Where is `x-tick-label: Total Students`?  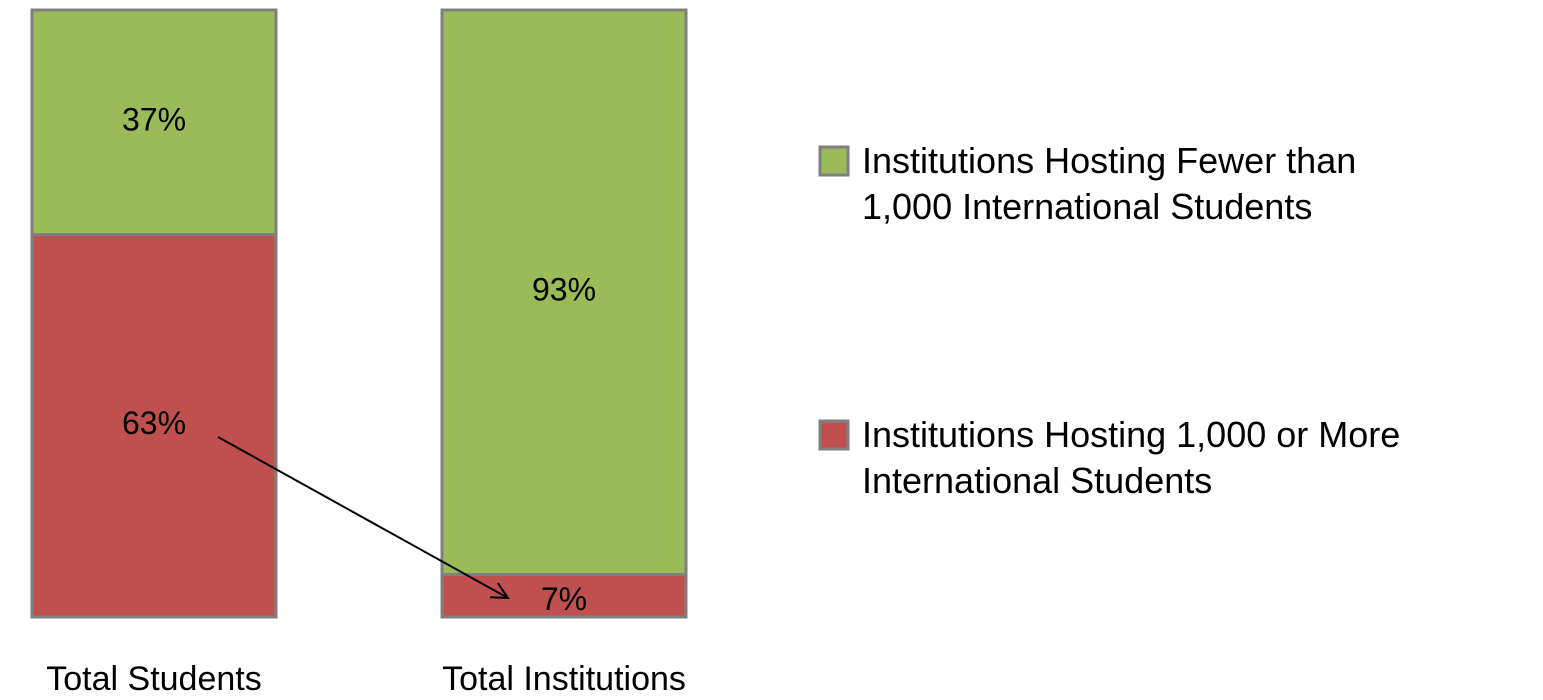 x-tick-label: Total Students is located at coordinates (153, 679).